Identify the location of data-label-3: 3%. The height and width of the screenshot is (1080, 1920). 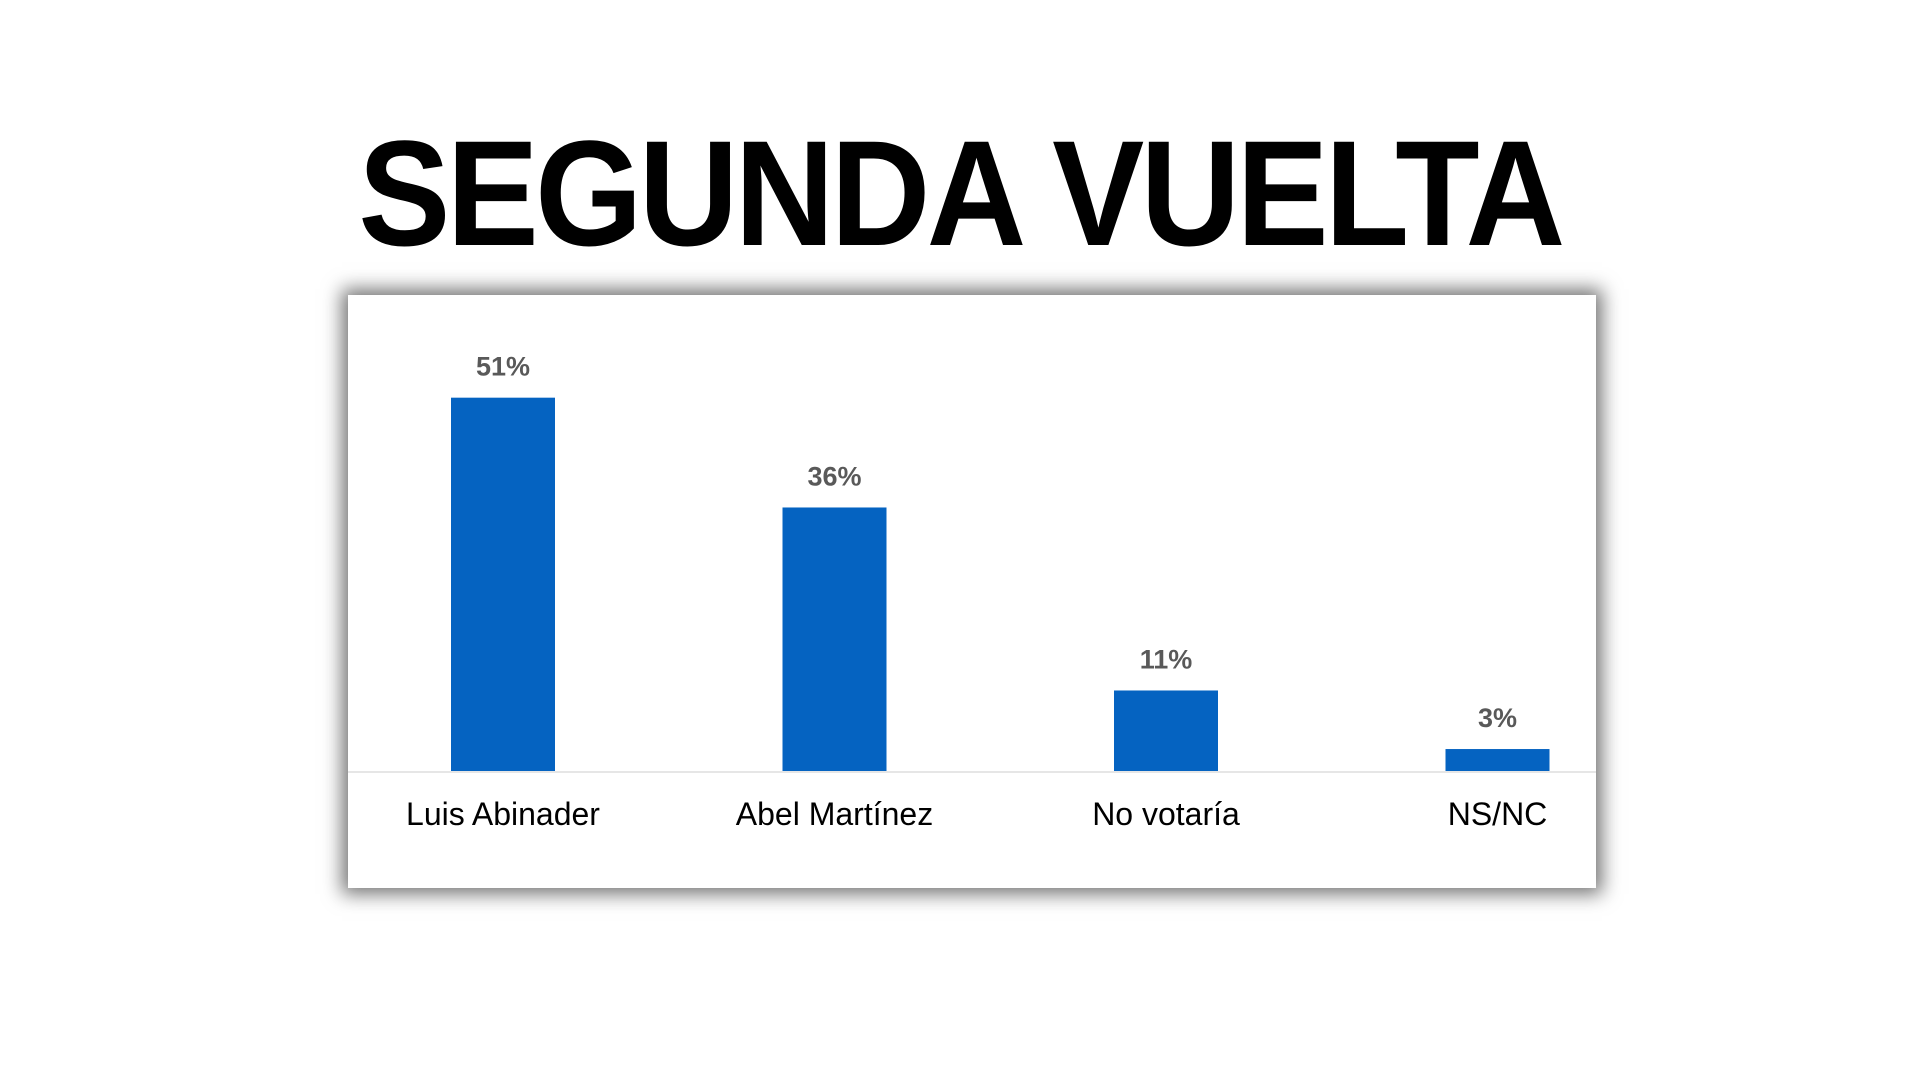
(1497, 718).